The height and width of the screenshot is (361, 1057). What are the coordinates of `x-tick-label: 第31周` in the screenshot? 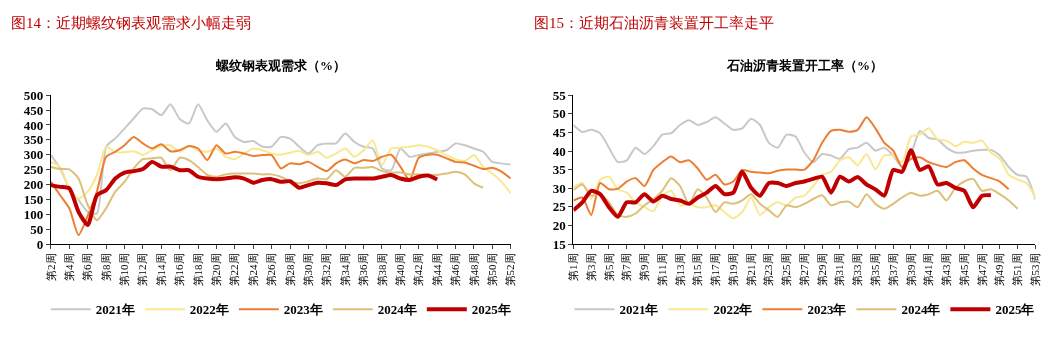 It's located at (839, 270).